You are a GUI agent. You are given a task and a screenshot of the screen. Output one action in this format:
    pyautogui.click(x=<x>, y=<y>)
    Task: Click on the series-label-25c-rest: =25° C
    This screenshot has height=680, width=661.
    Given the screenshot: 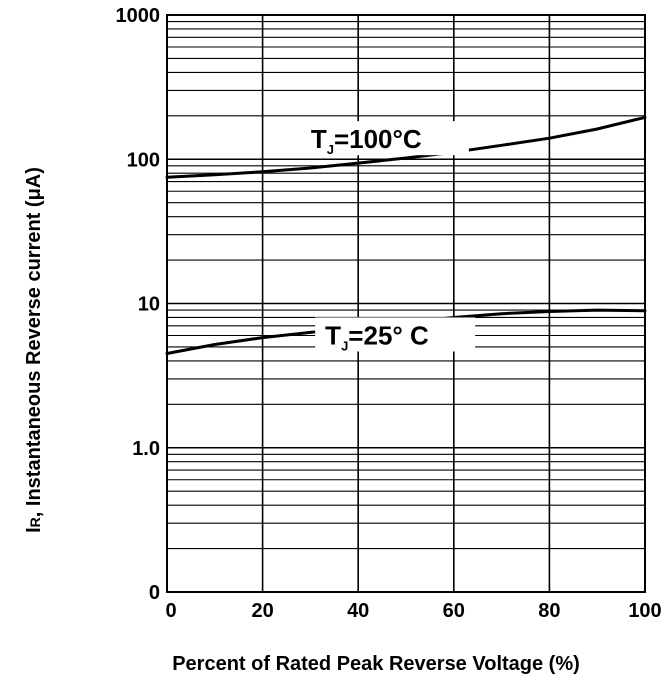 What is the action you would take?
    pyautogui.click(x=388, y=335)
    